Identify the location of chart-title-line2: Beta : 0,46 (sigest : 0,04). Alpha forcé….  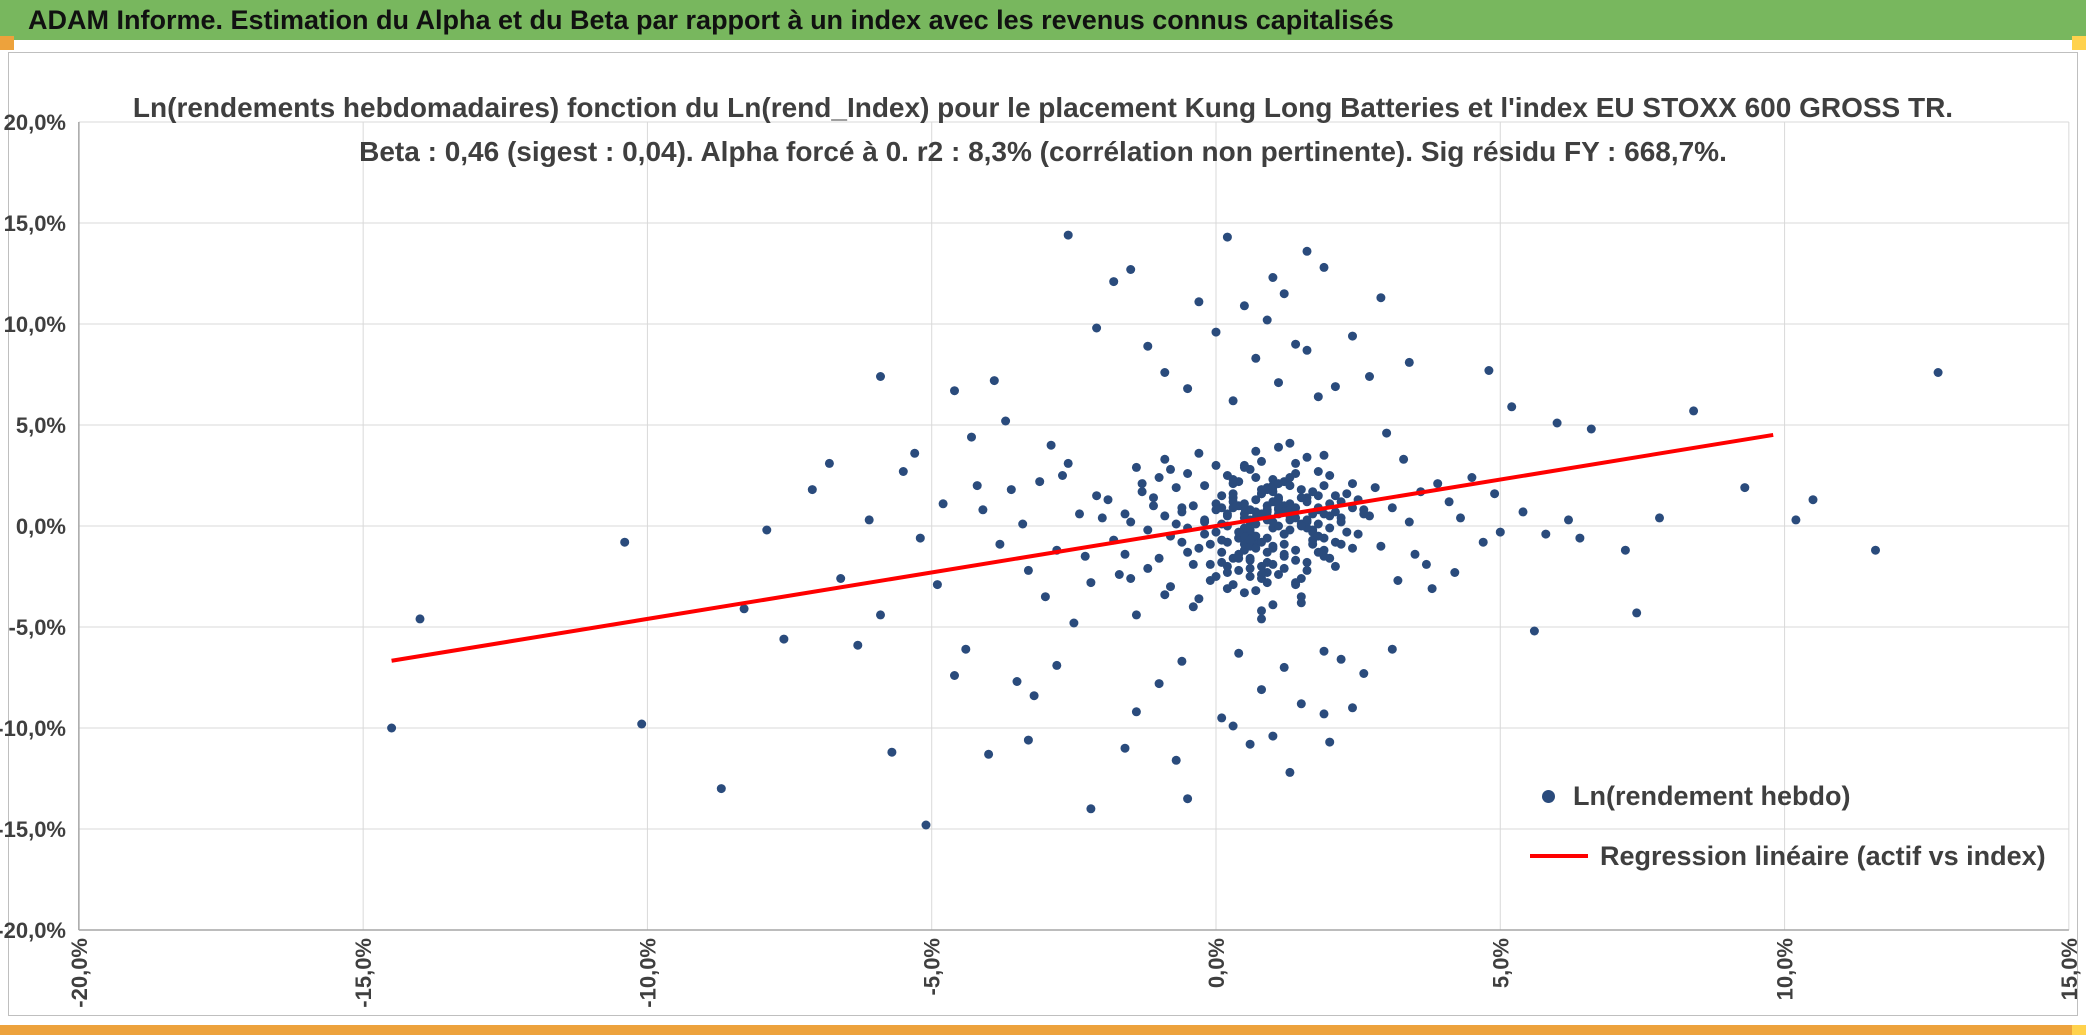
(1043, 151).